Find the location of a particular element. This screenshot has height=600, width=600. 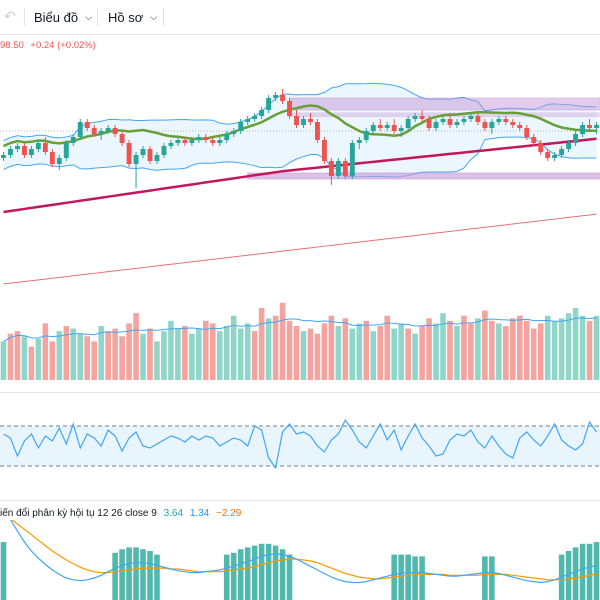

macd-title: iến đổi phân kỳ hội tụ 12 26 close 9 is located at coordinates (78, 513).